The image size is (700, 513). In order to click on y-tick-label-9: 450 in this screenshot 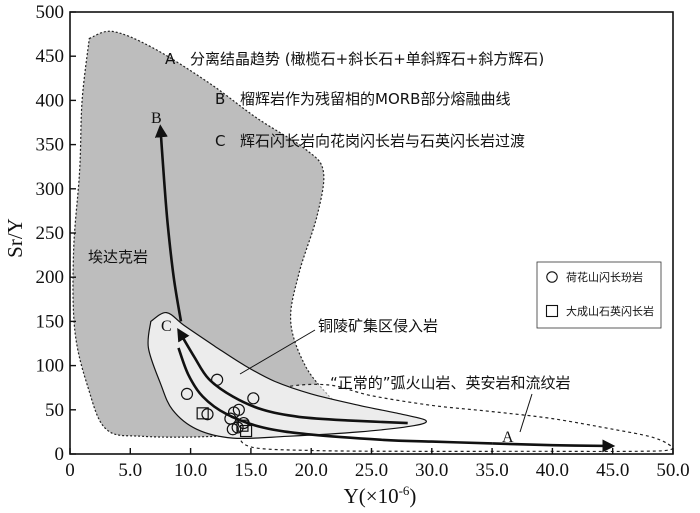, I will do `click(50, 56)`.